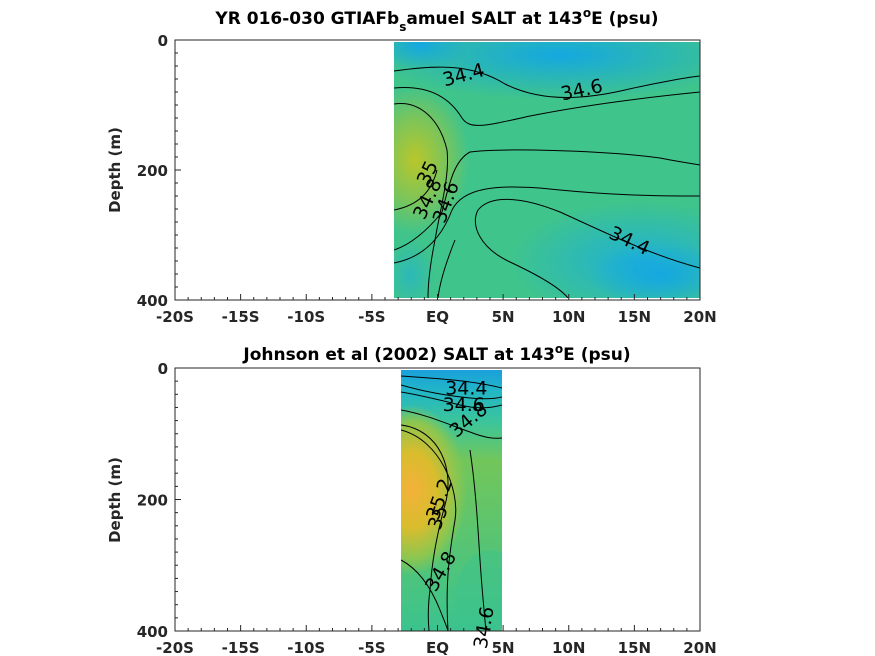 This screenshot has width=875, height=656. What do you see at coordinates (115, 500) in the screenshot?
I see `panel-2-y-axis-label: Depth (m)` at bounding box center [115, 500].